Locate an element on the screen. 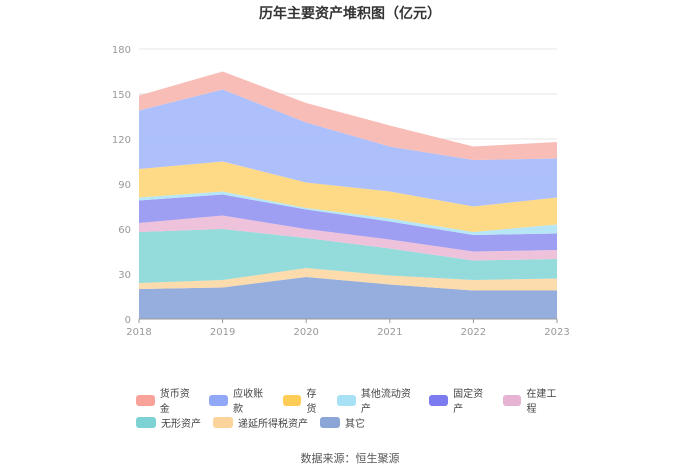  legend-item: 递延所得税资产 is located at coordinates (260, 422).